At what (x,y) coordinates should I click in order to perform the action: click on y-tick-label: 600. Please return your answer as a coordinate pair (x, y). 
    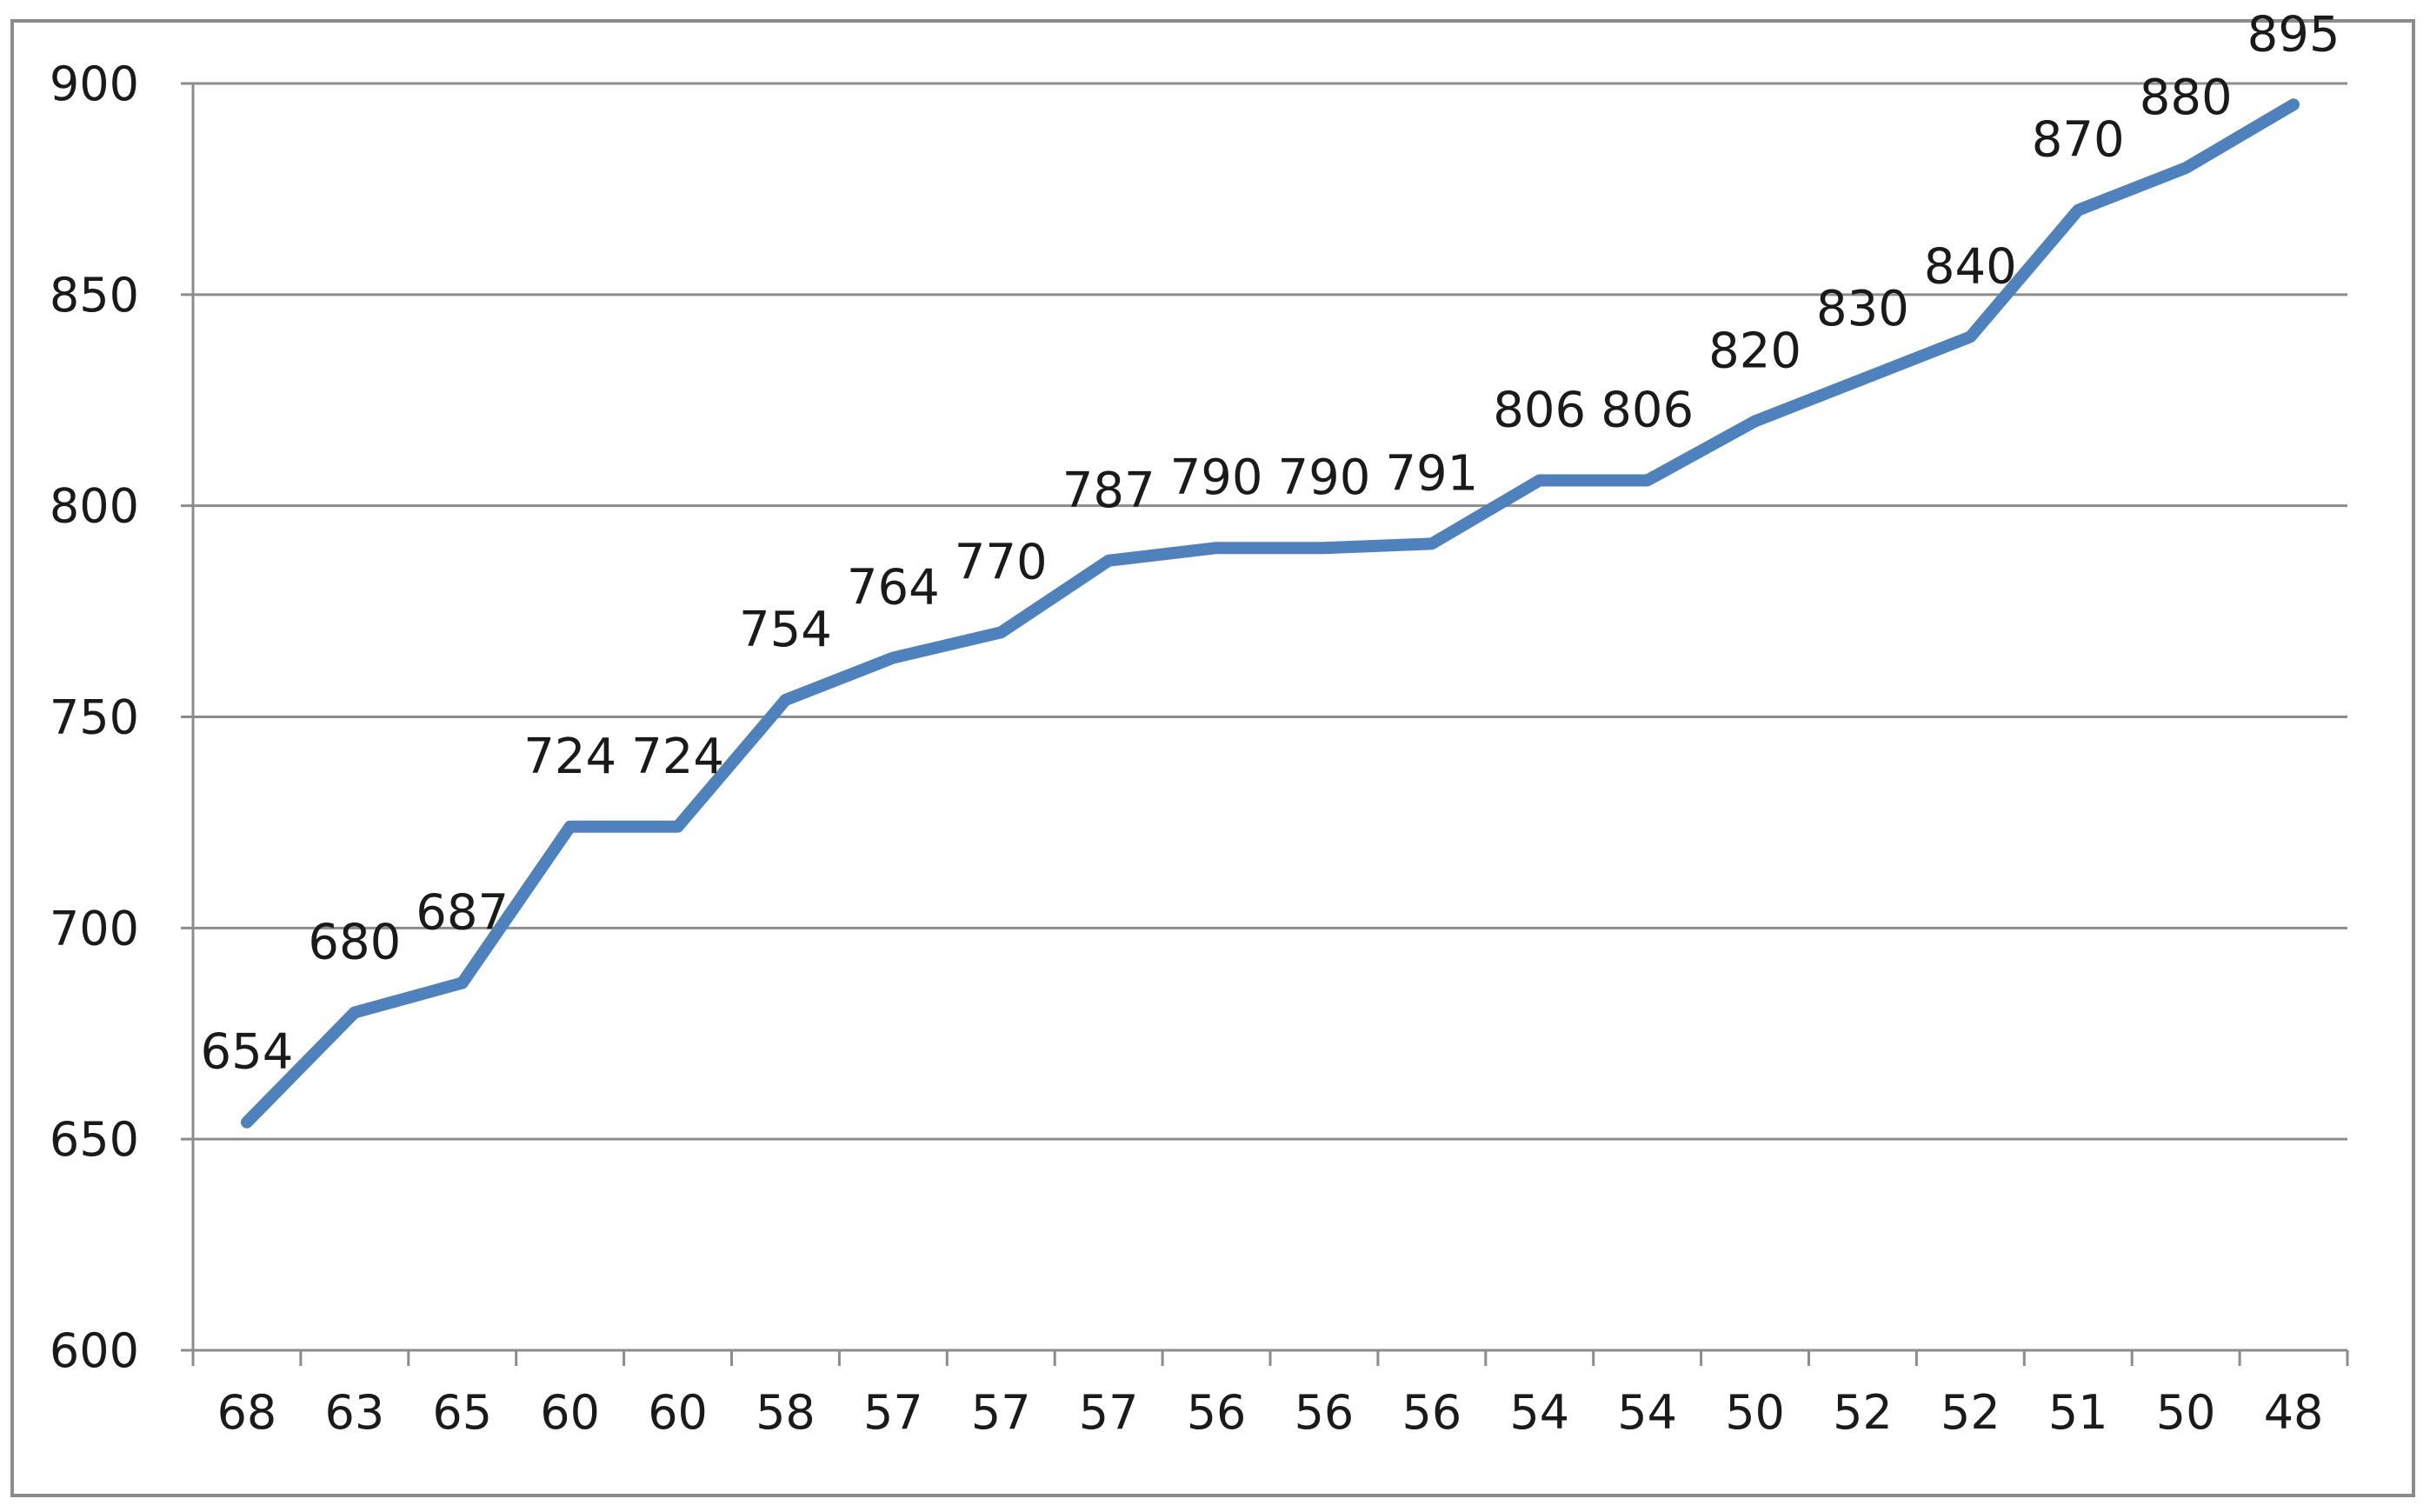
    Looking at the image, I should click on (94, 1350).